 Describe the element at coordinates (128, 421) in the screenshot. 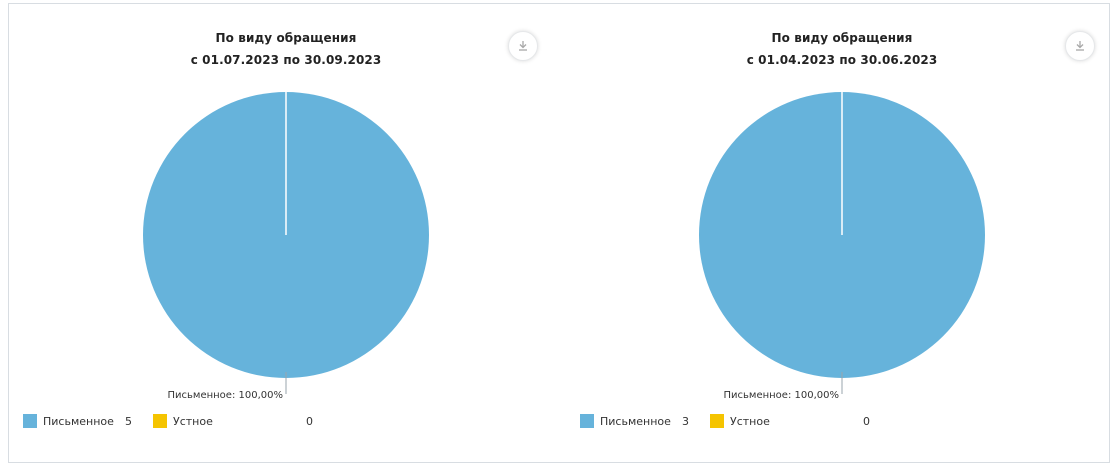

I see `legend-value: 5` at that location.